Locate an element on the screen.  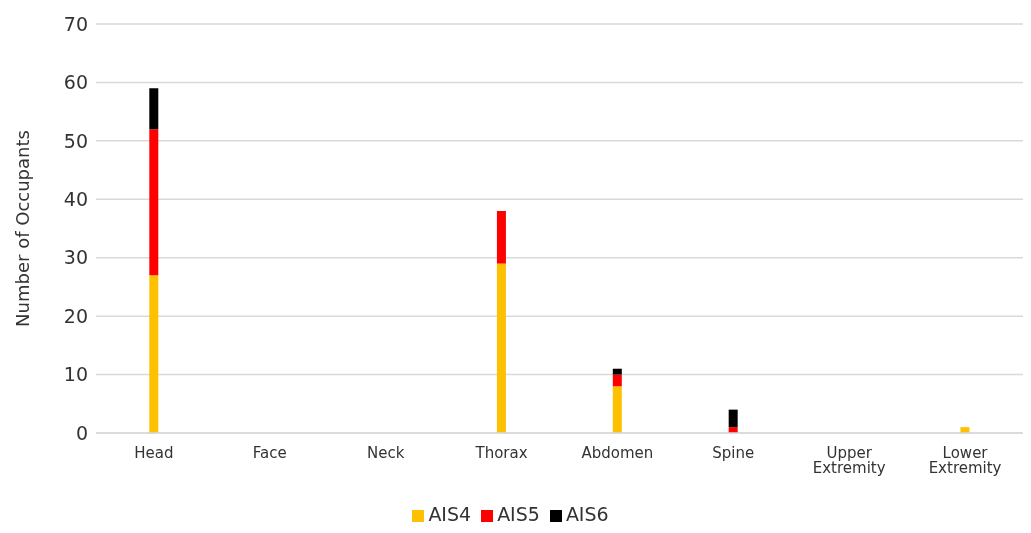
x-tick-label: Head is located at coordinates (154, 452).